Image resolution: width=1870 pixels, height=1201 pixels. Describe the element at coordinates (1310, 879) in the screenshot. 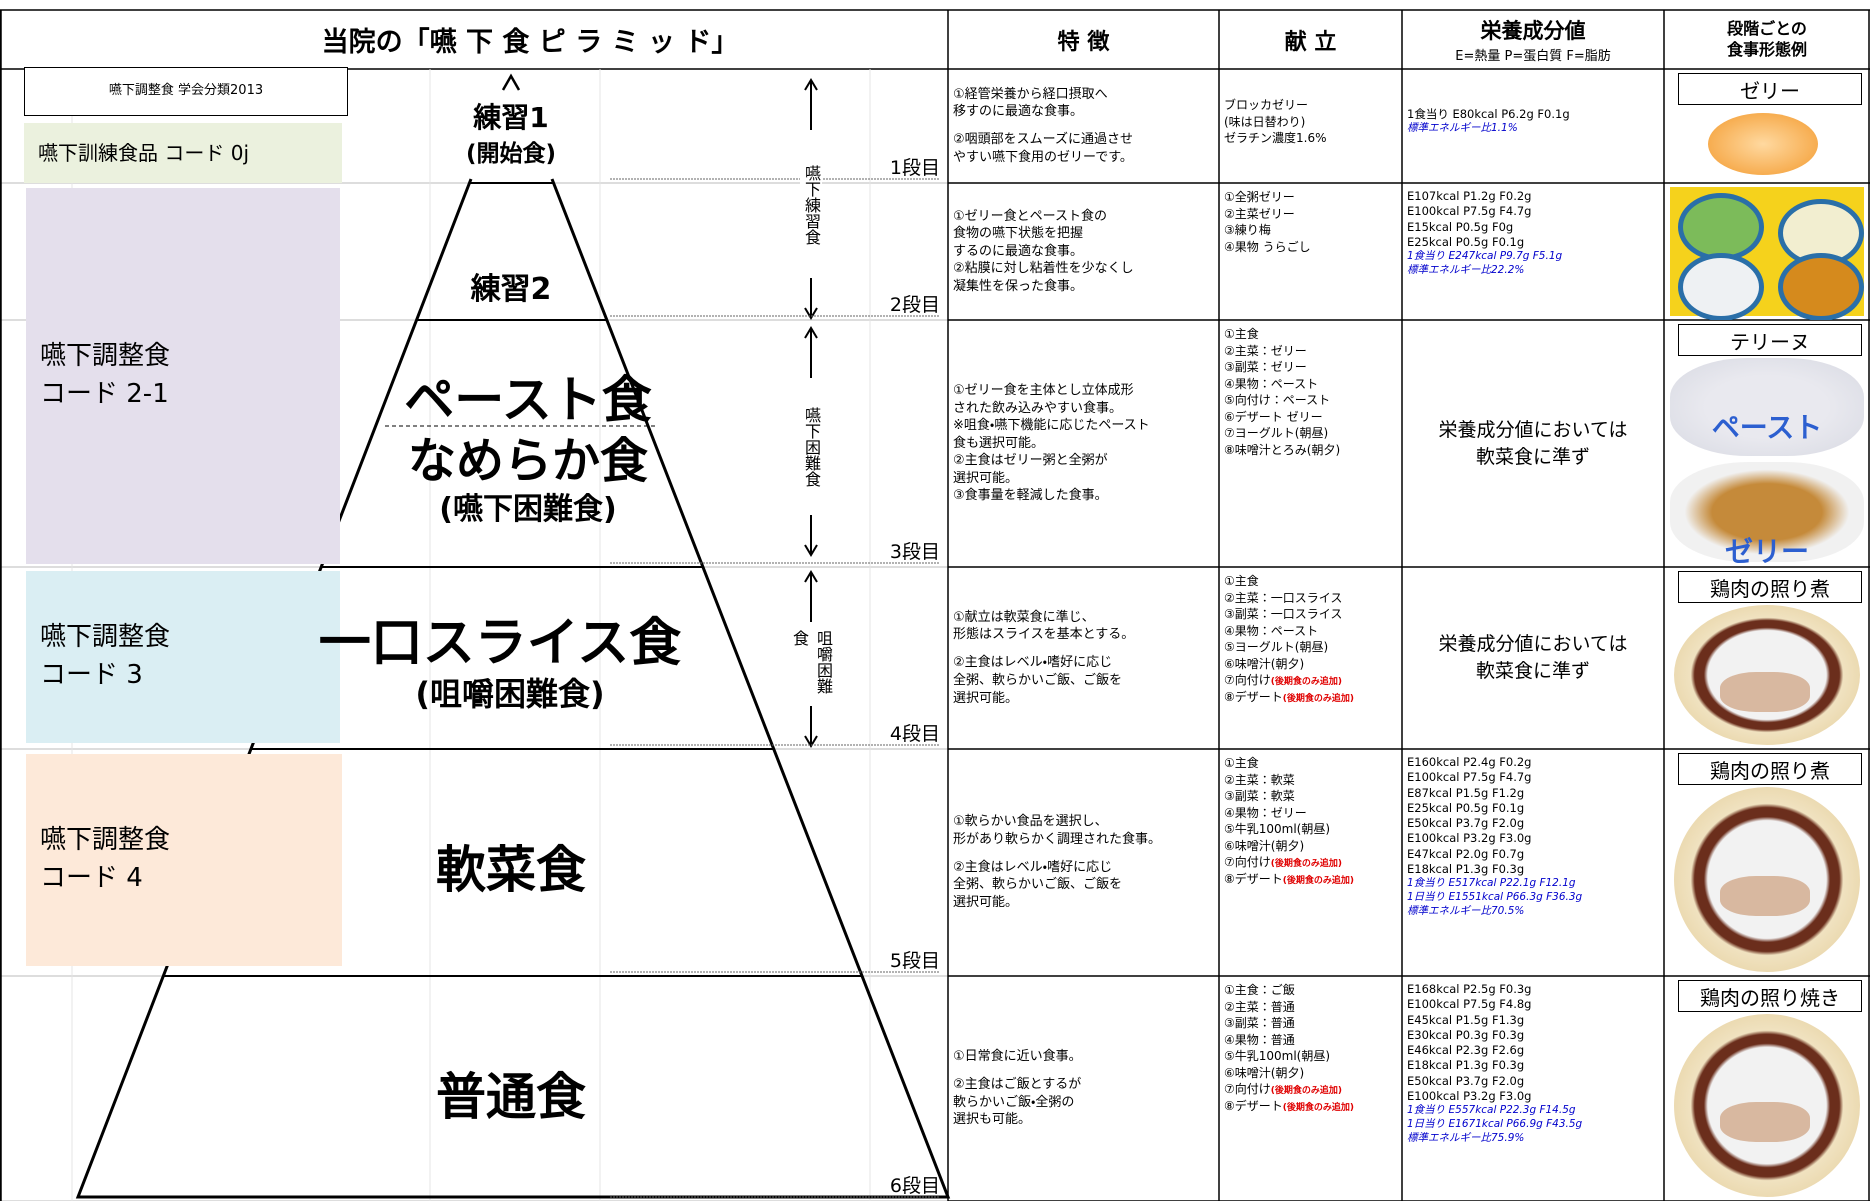

I see `menu-item: ⑧デザート(後期食のみ追加)` at that location.